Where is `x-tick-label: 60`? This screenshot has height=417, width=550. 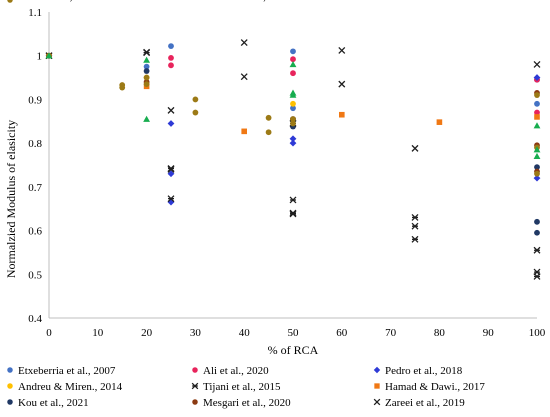
x-tick-label: 60 is located at coordinates (342, 333).